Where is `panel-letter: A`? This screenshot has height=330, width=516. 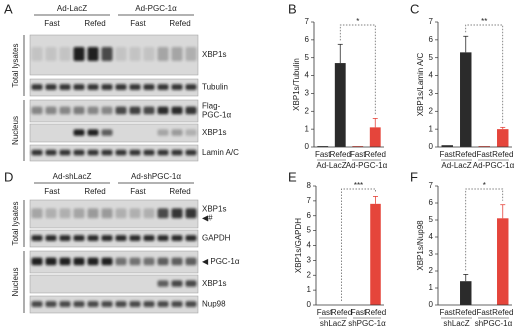 panel-letter: A is located at coordinates (8, 8).